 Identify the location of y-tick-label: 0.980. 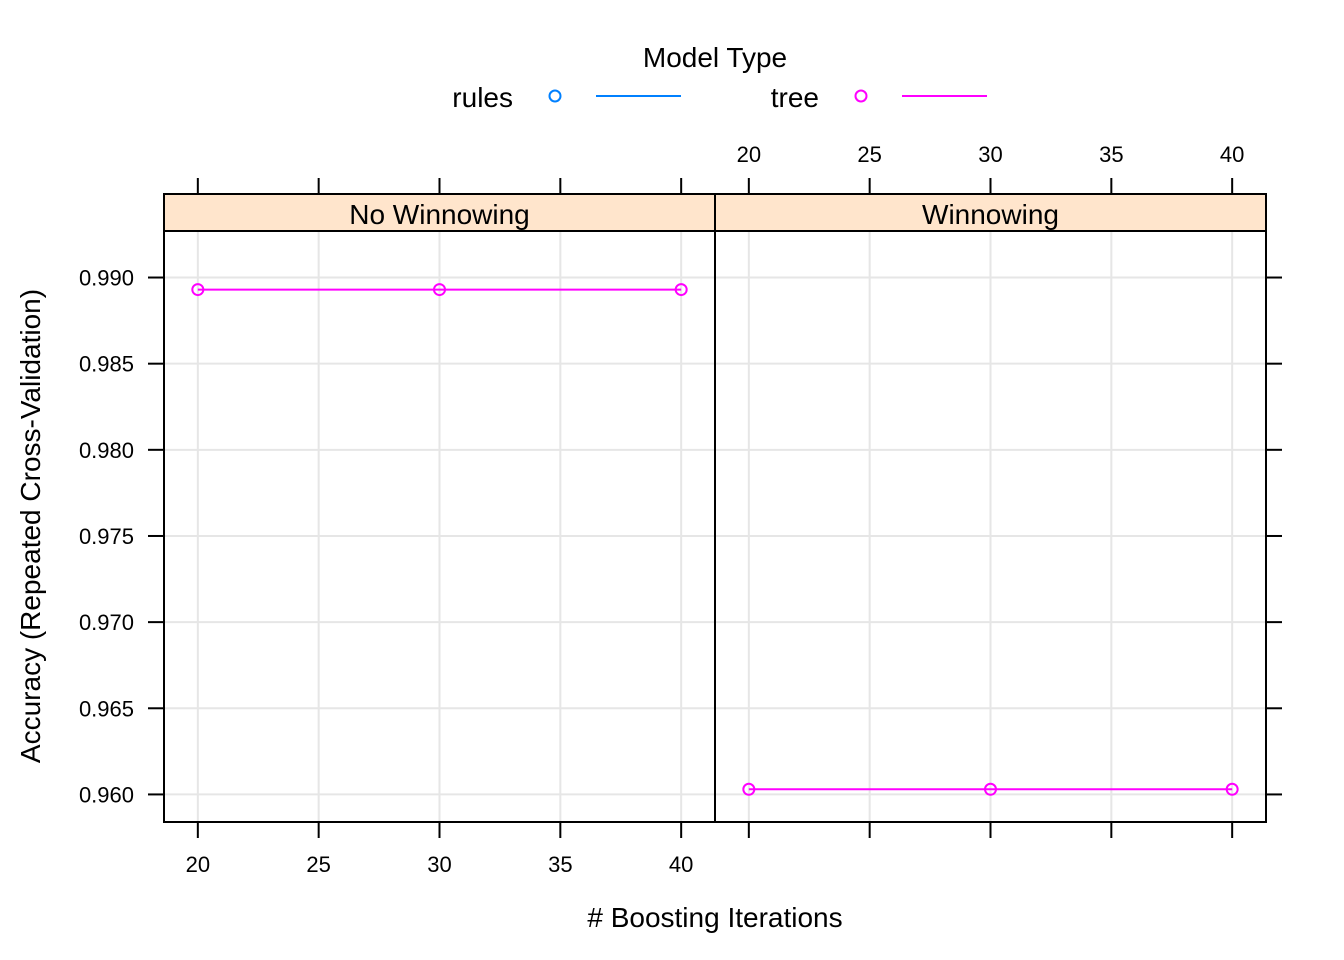
(106, 450).